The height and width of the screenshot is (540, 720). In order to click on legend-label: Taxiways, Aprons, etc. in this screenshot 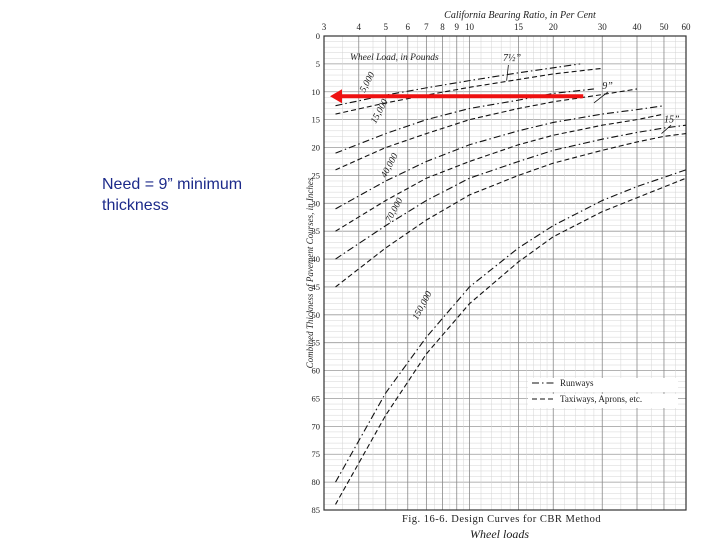, I will do `click(601, 399)`.